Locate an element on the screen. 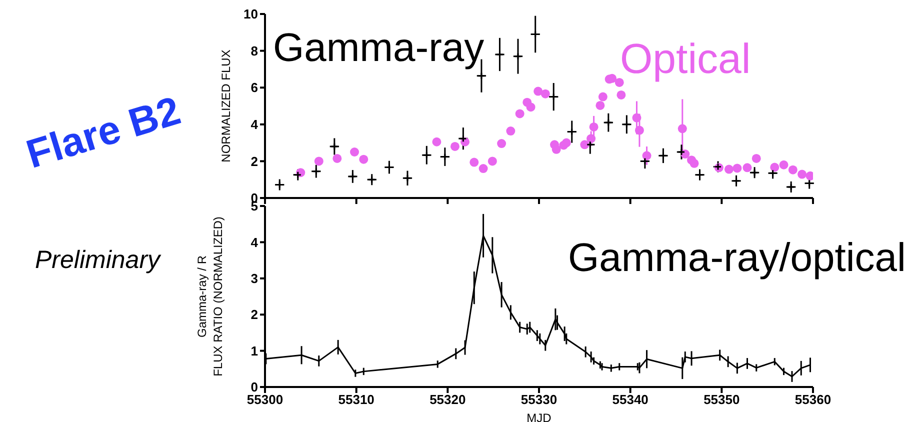 This screenshot has width=922, height=422. x-tick-label: 55310 is located at coordinates (356, 400).